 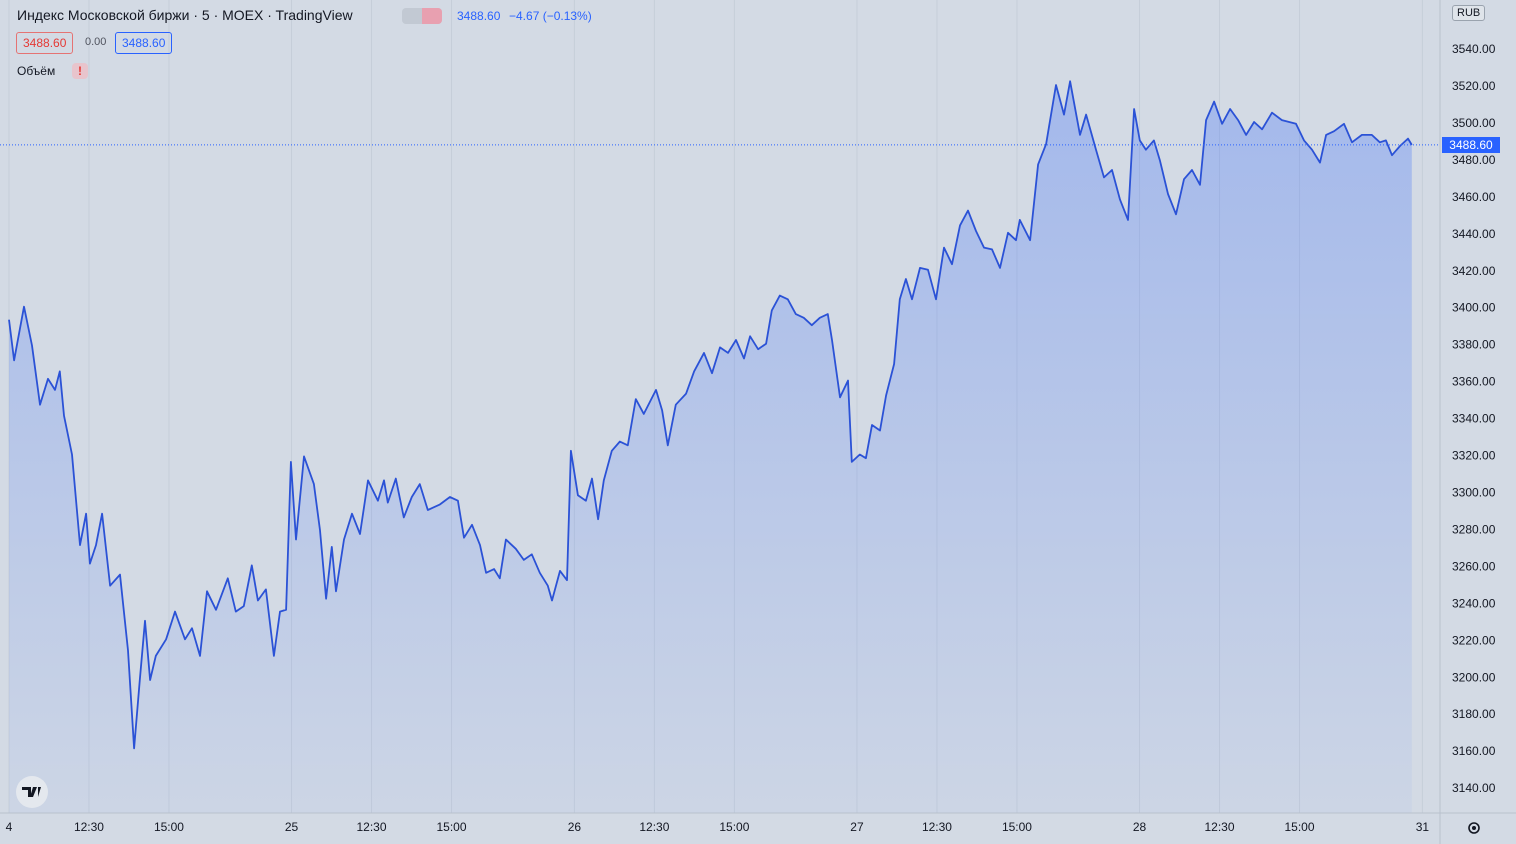 What do you see at coordinates (857, 827) in the screenshot?
I see `x-tick-label: 27` at bounding box center [857, 827].